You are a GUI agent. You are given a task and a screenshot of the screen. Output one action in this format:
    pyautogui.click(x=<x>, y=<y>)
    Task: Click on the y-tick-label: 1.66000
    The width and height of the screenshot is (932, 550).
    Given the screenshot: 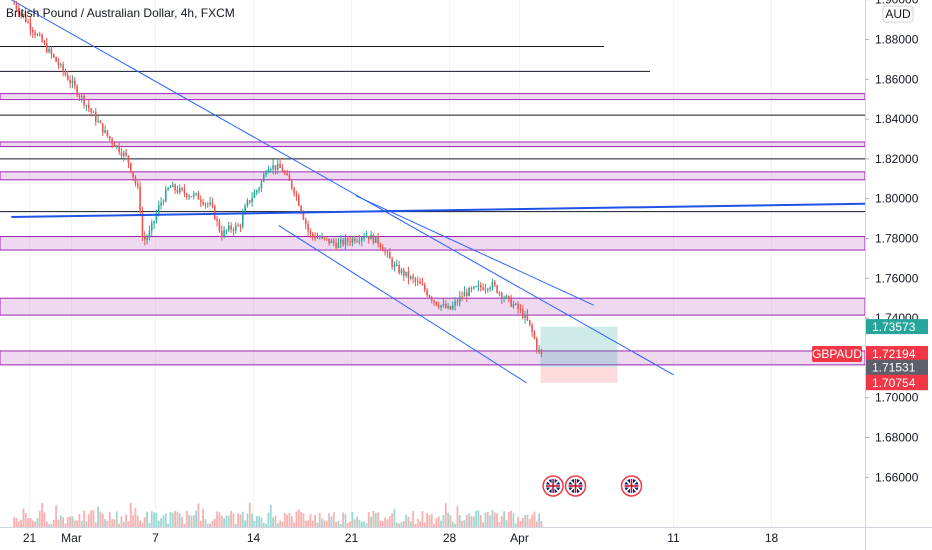 What is the action you would take?
    pyautogui.click(x=897, y=477)
    